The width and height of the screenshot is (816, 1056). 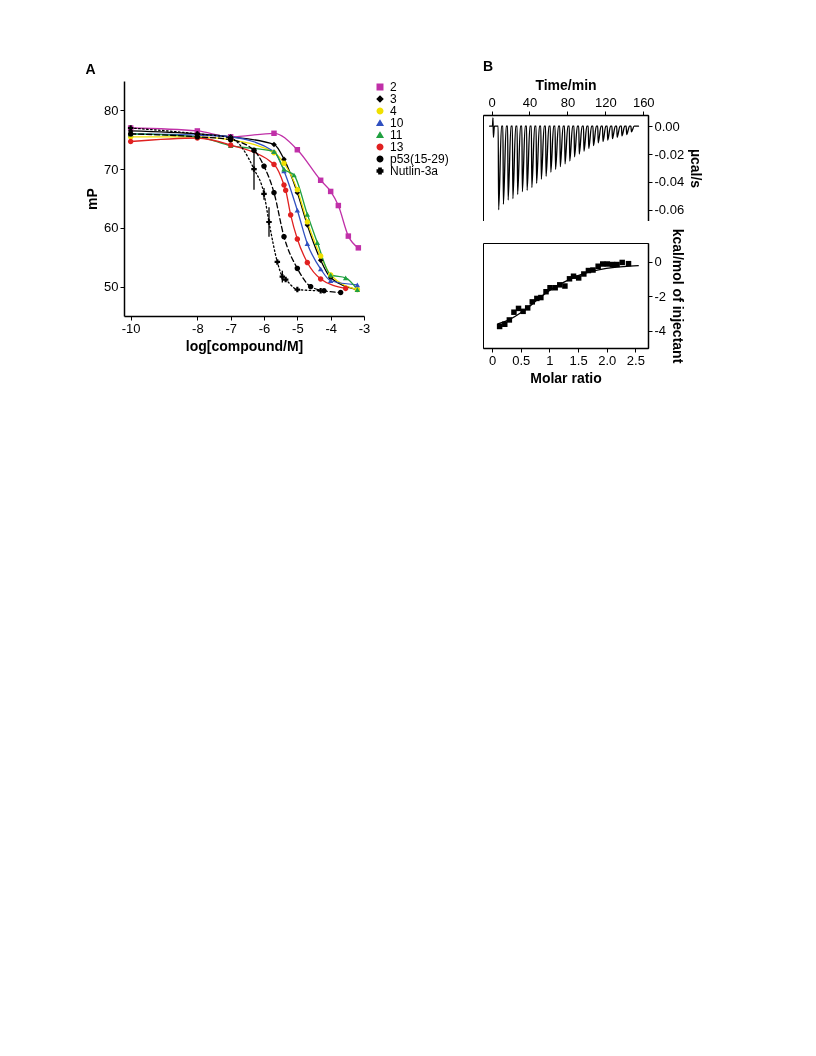 What do you see at coordinates (696, 168) in the screenshot?
I see `y-axis-title: µcal/s` at bounding box center [696, 168].